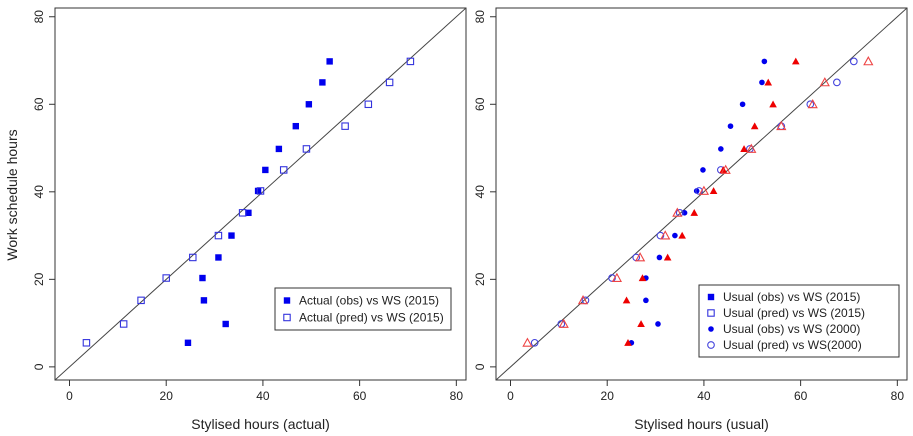 The image size is (913, 436). I want to click on x-tick-label: 0, so click(69, 396).